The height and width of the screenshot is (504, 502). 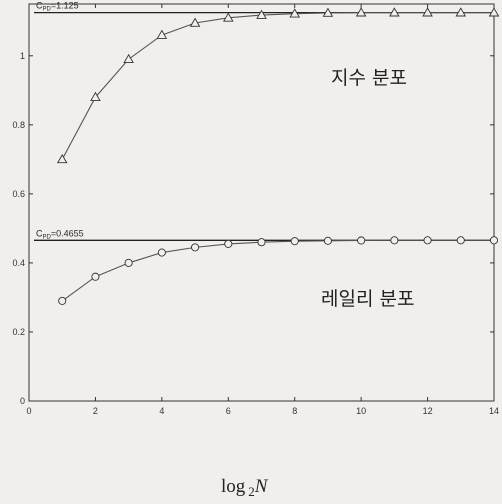 What do you see at coordinates (18, 263) in the screenshot?
I see `y-tick-label: 0.4` at bounding box center [18, 263].